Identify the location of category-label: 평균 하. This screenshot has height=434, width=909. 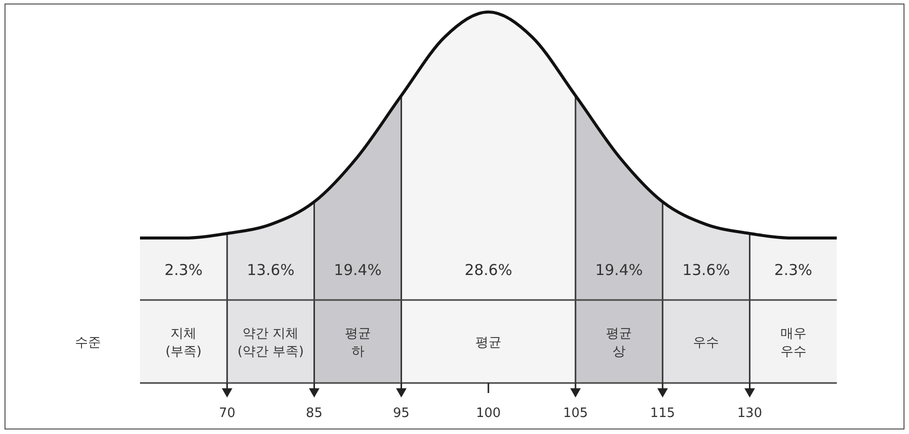
(357, 343).